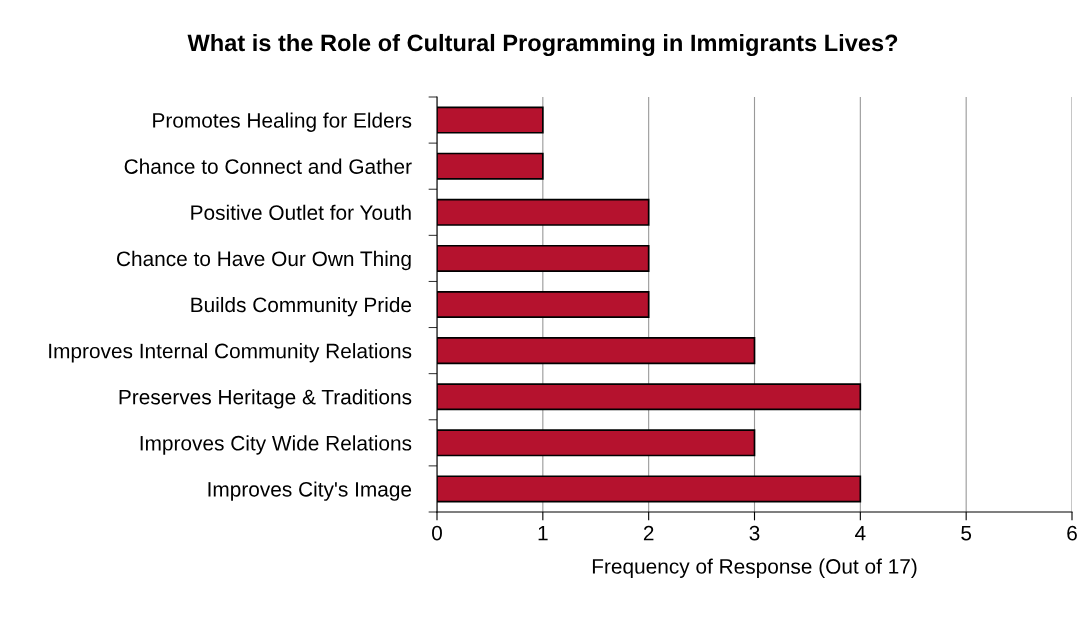 Image resolution: width=1086 pixels, height=620 pixels. Describe the element at coordinates (542, 45) in the screenshot. I see `chart-title: What is the Role of Cultural Programming in Immigrants Lives?` at that location.